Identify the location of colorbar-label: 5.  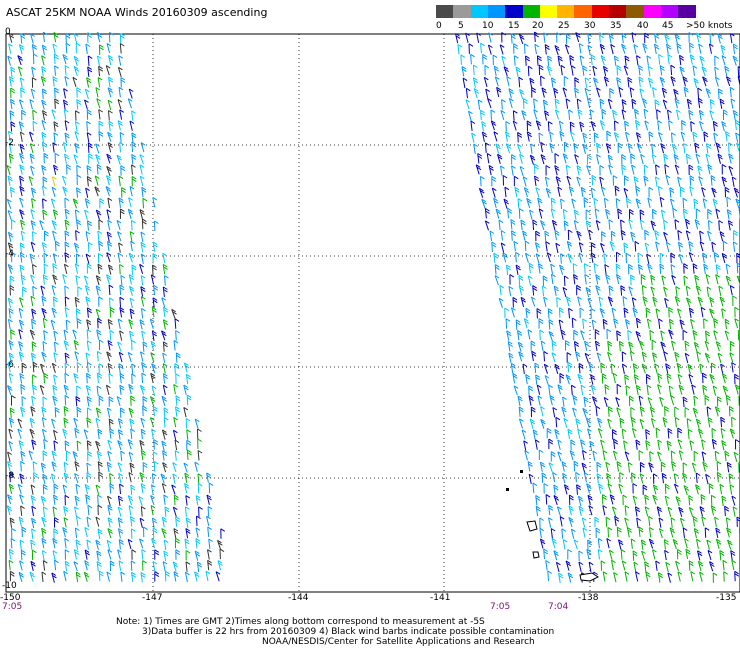
(461, 26).